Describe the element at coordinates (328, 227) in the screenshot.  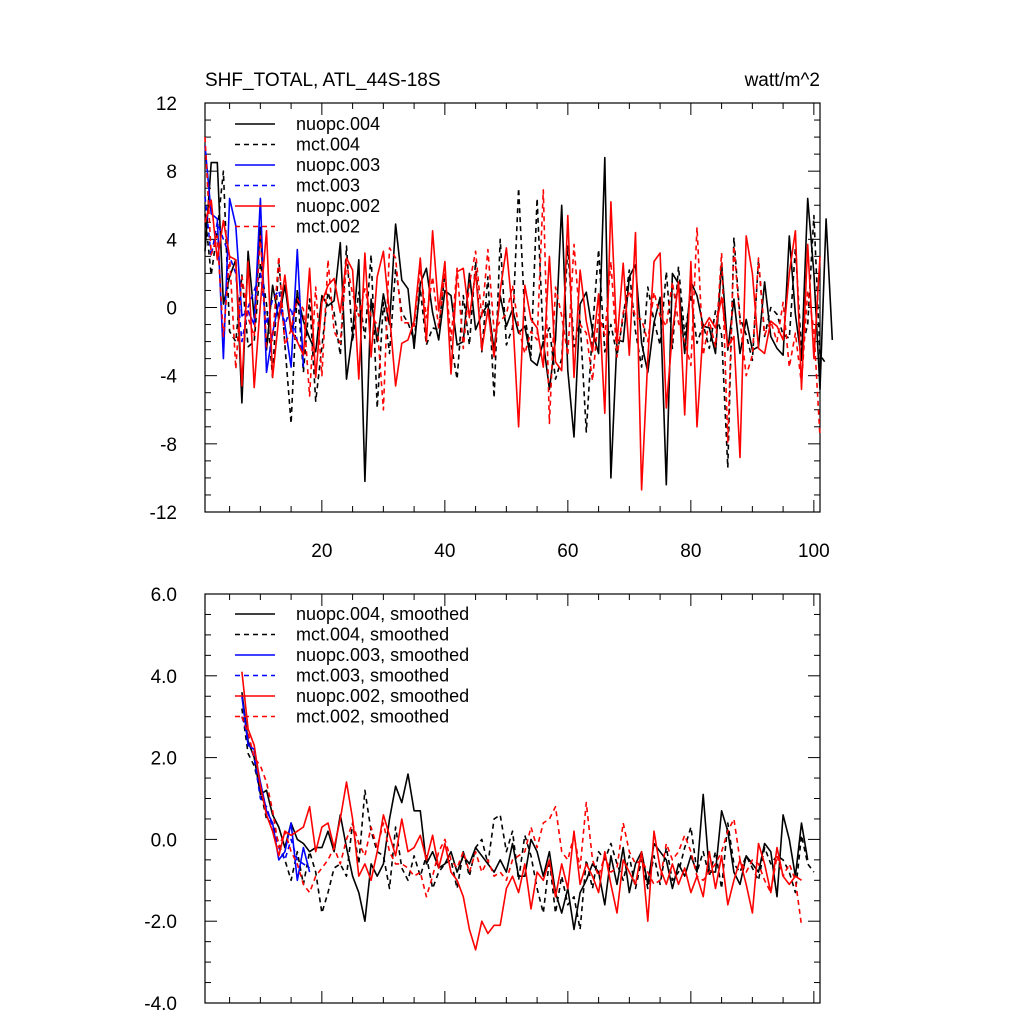
I see `legend-label: mct.002` at that location.